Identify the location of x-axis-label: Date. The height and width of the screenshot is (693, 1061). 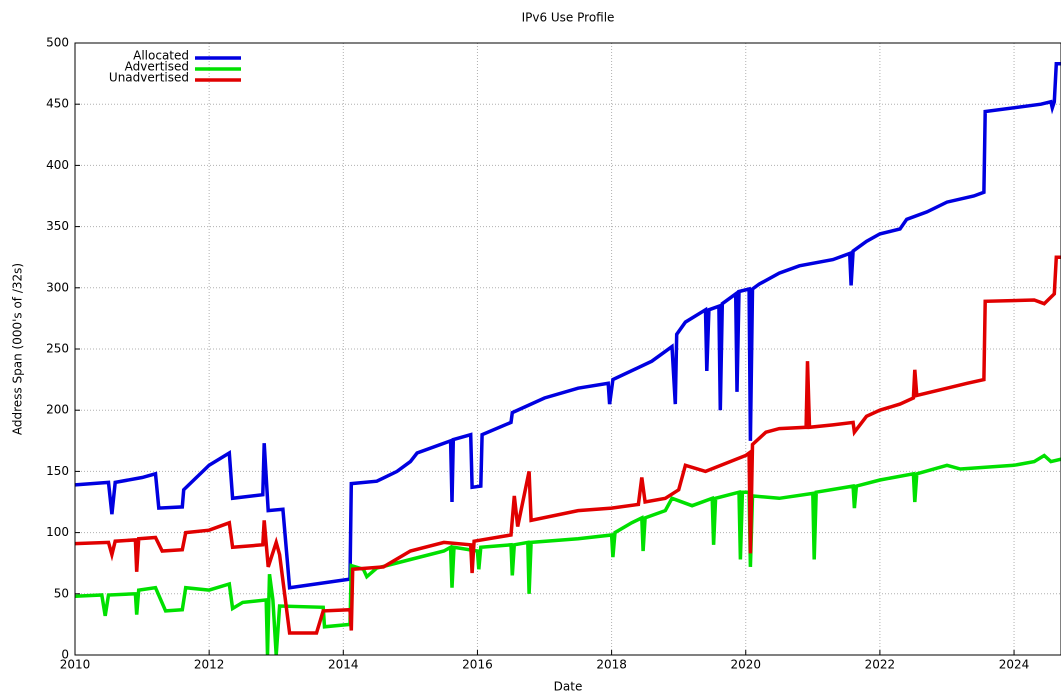
(568, 686).